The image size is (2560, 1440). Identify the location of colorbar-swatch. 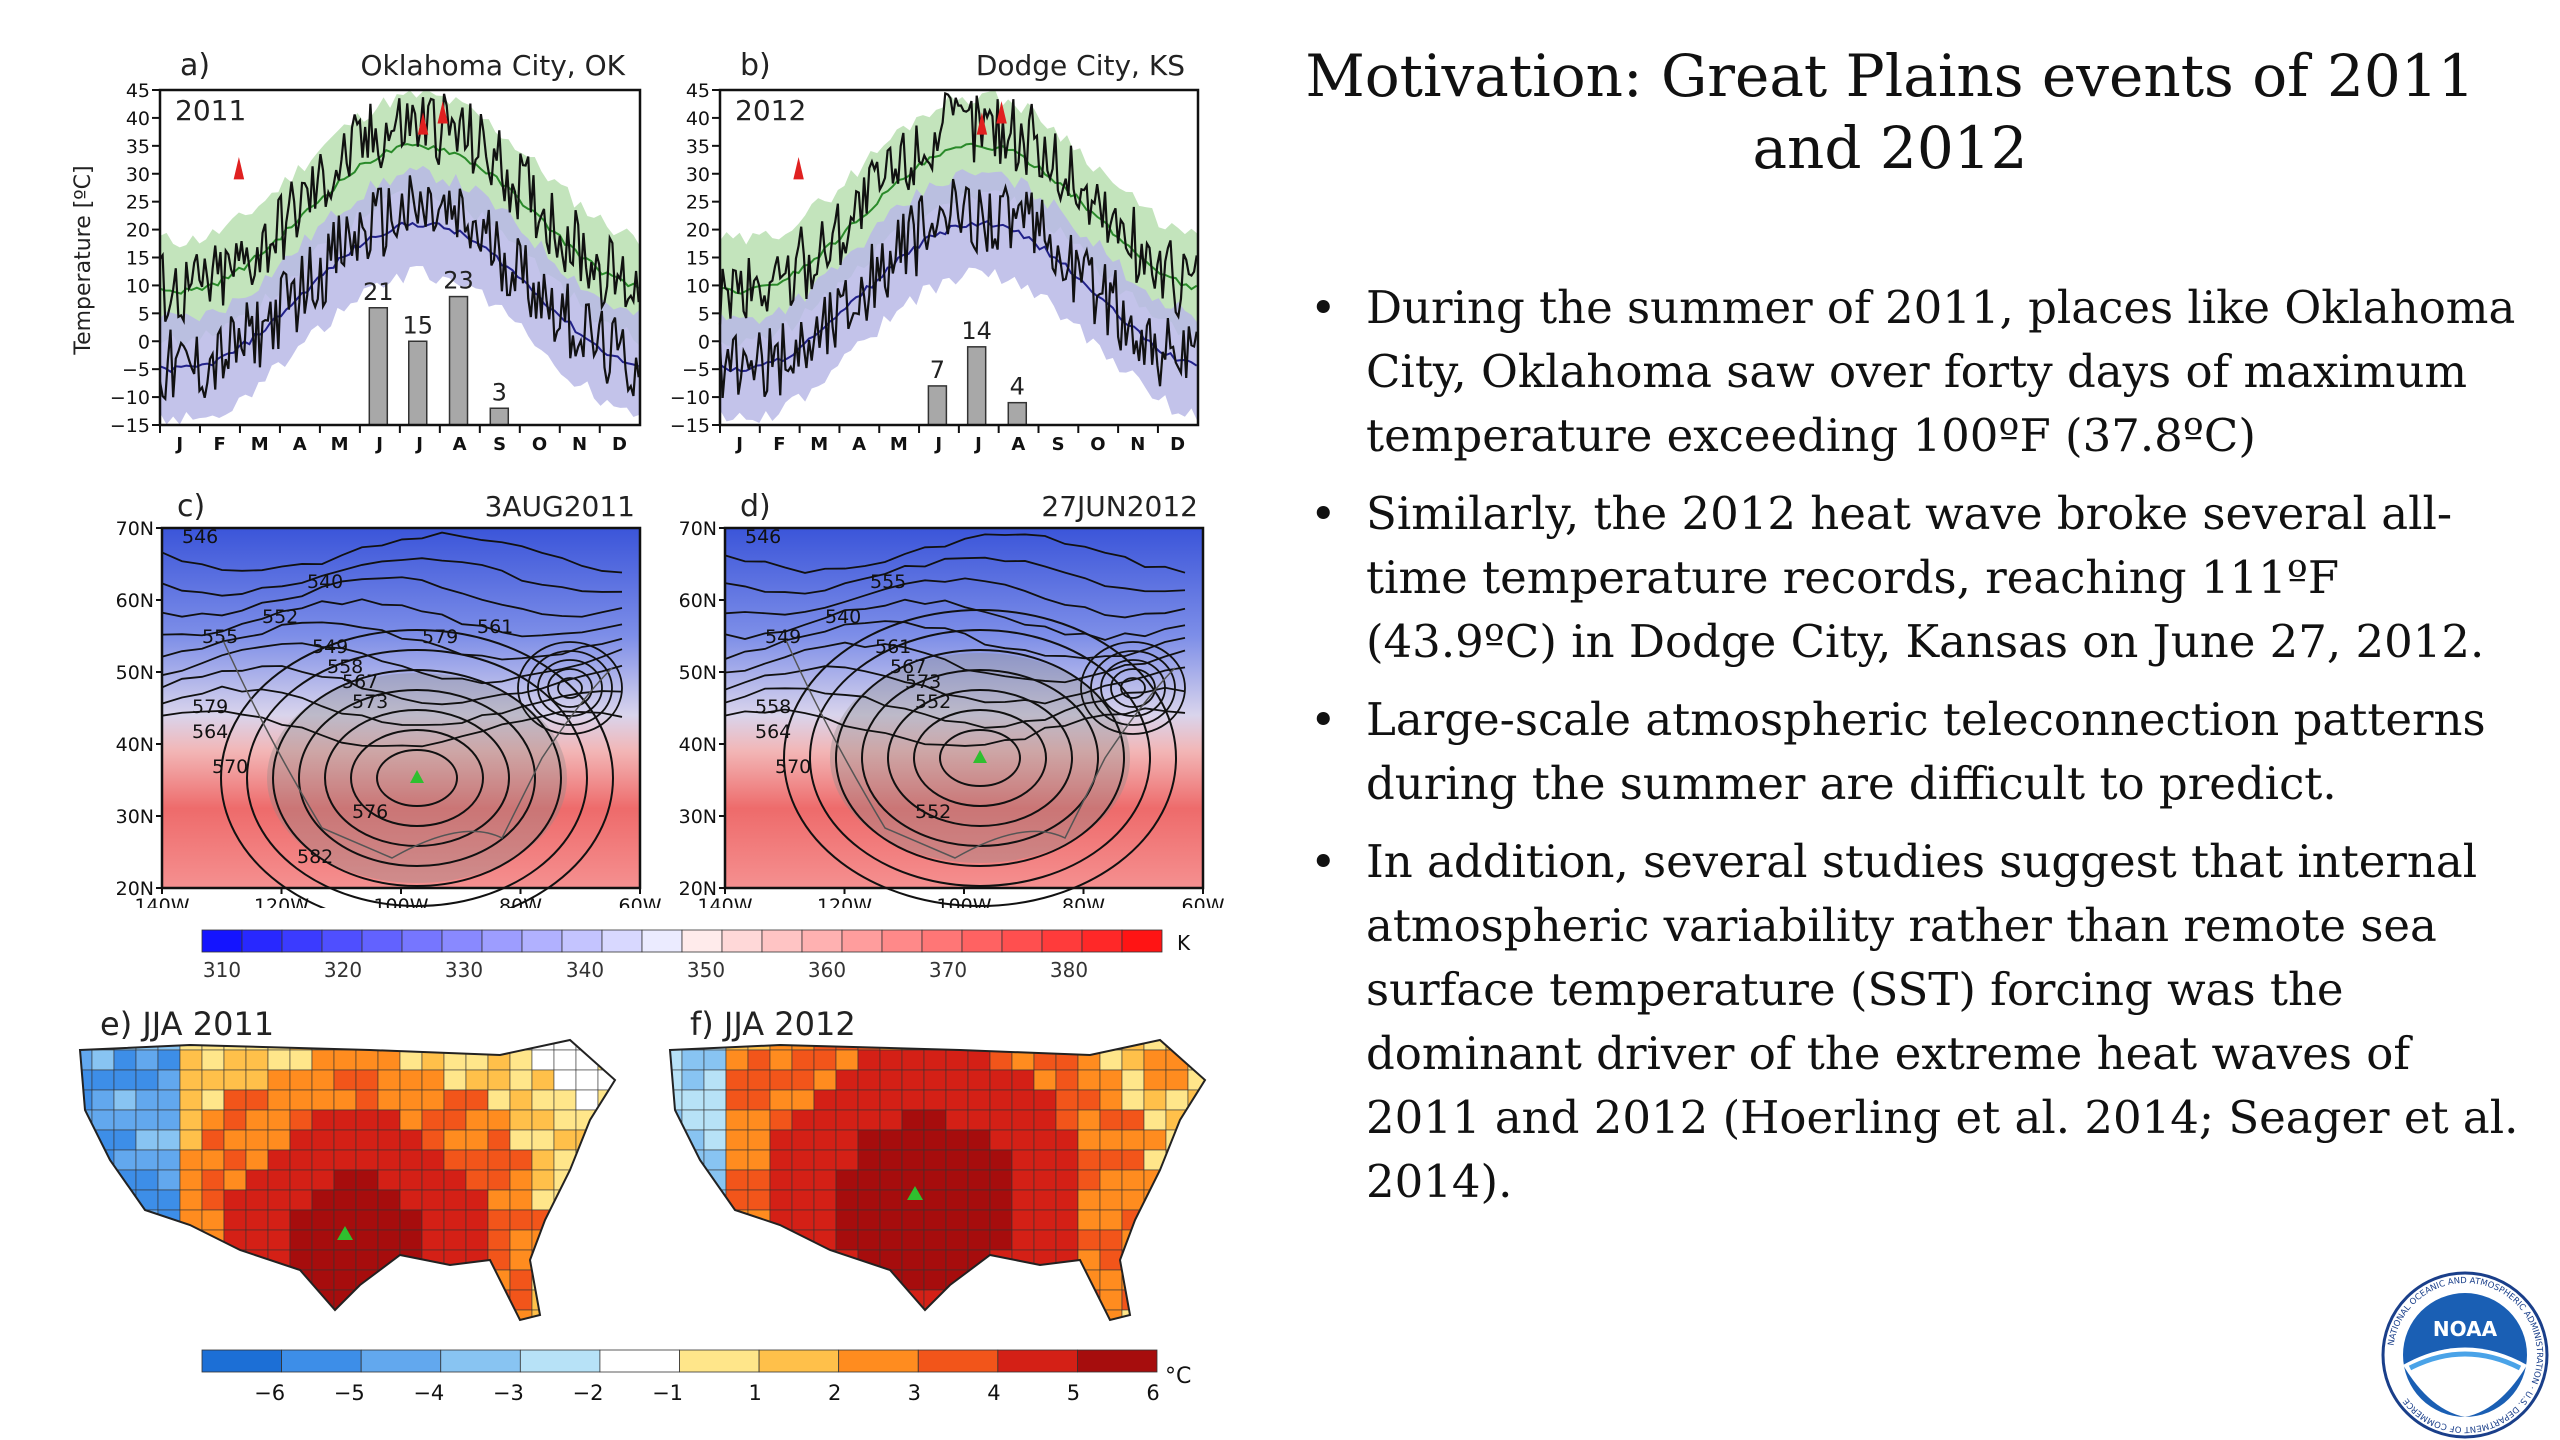
(862, 941).